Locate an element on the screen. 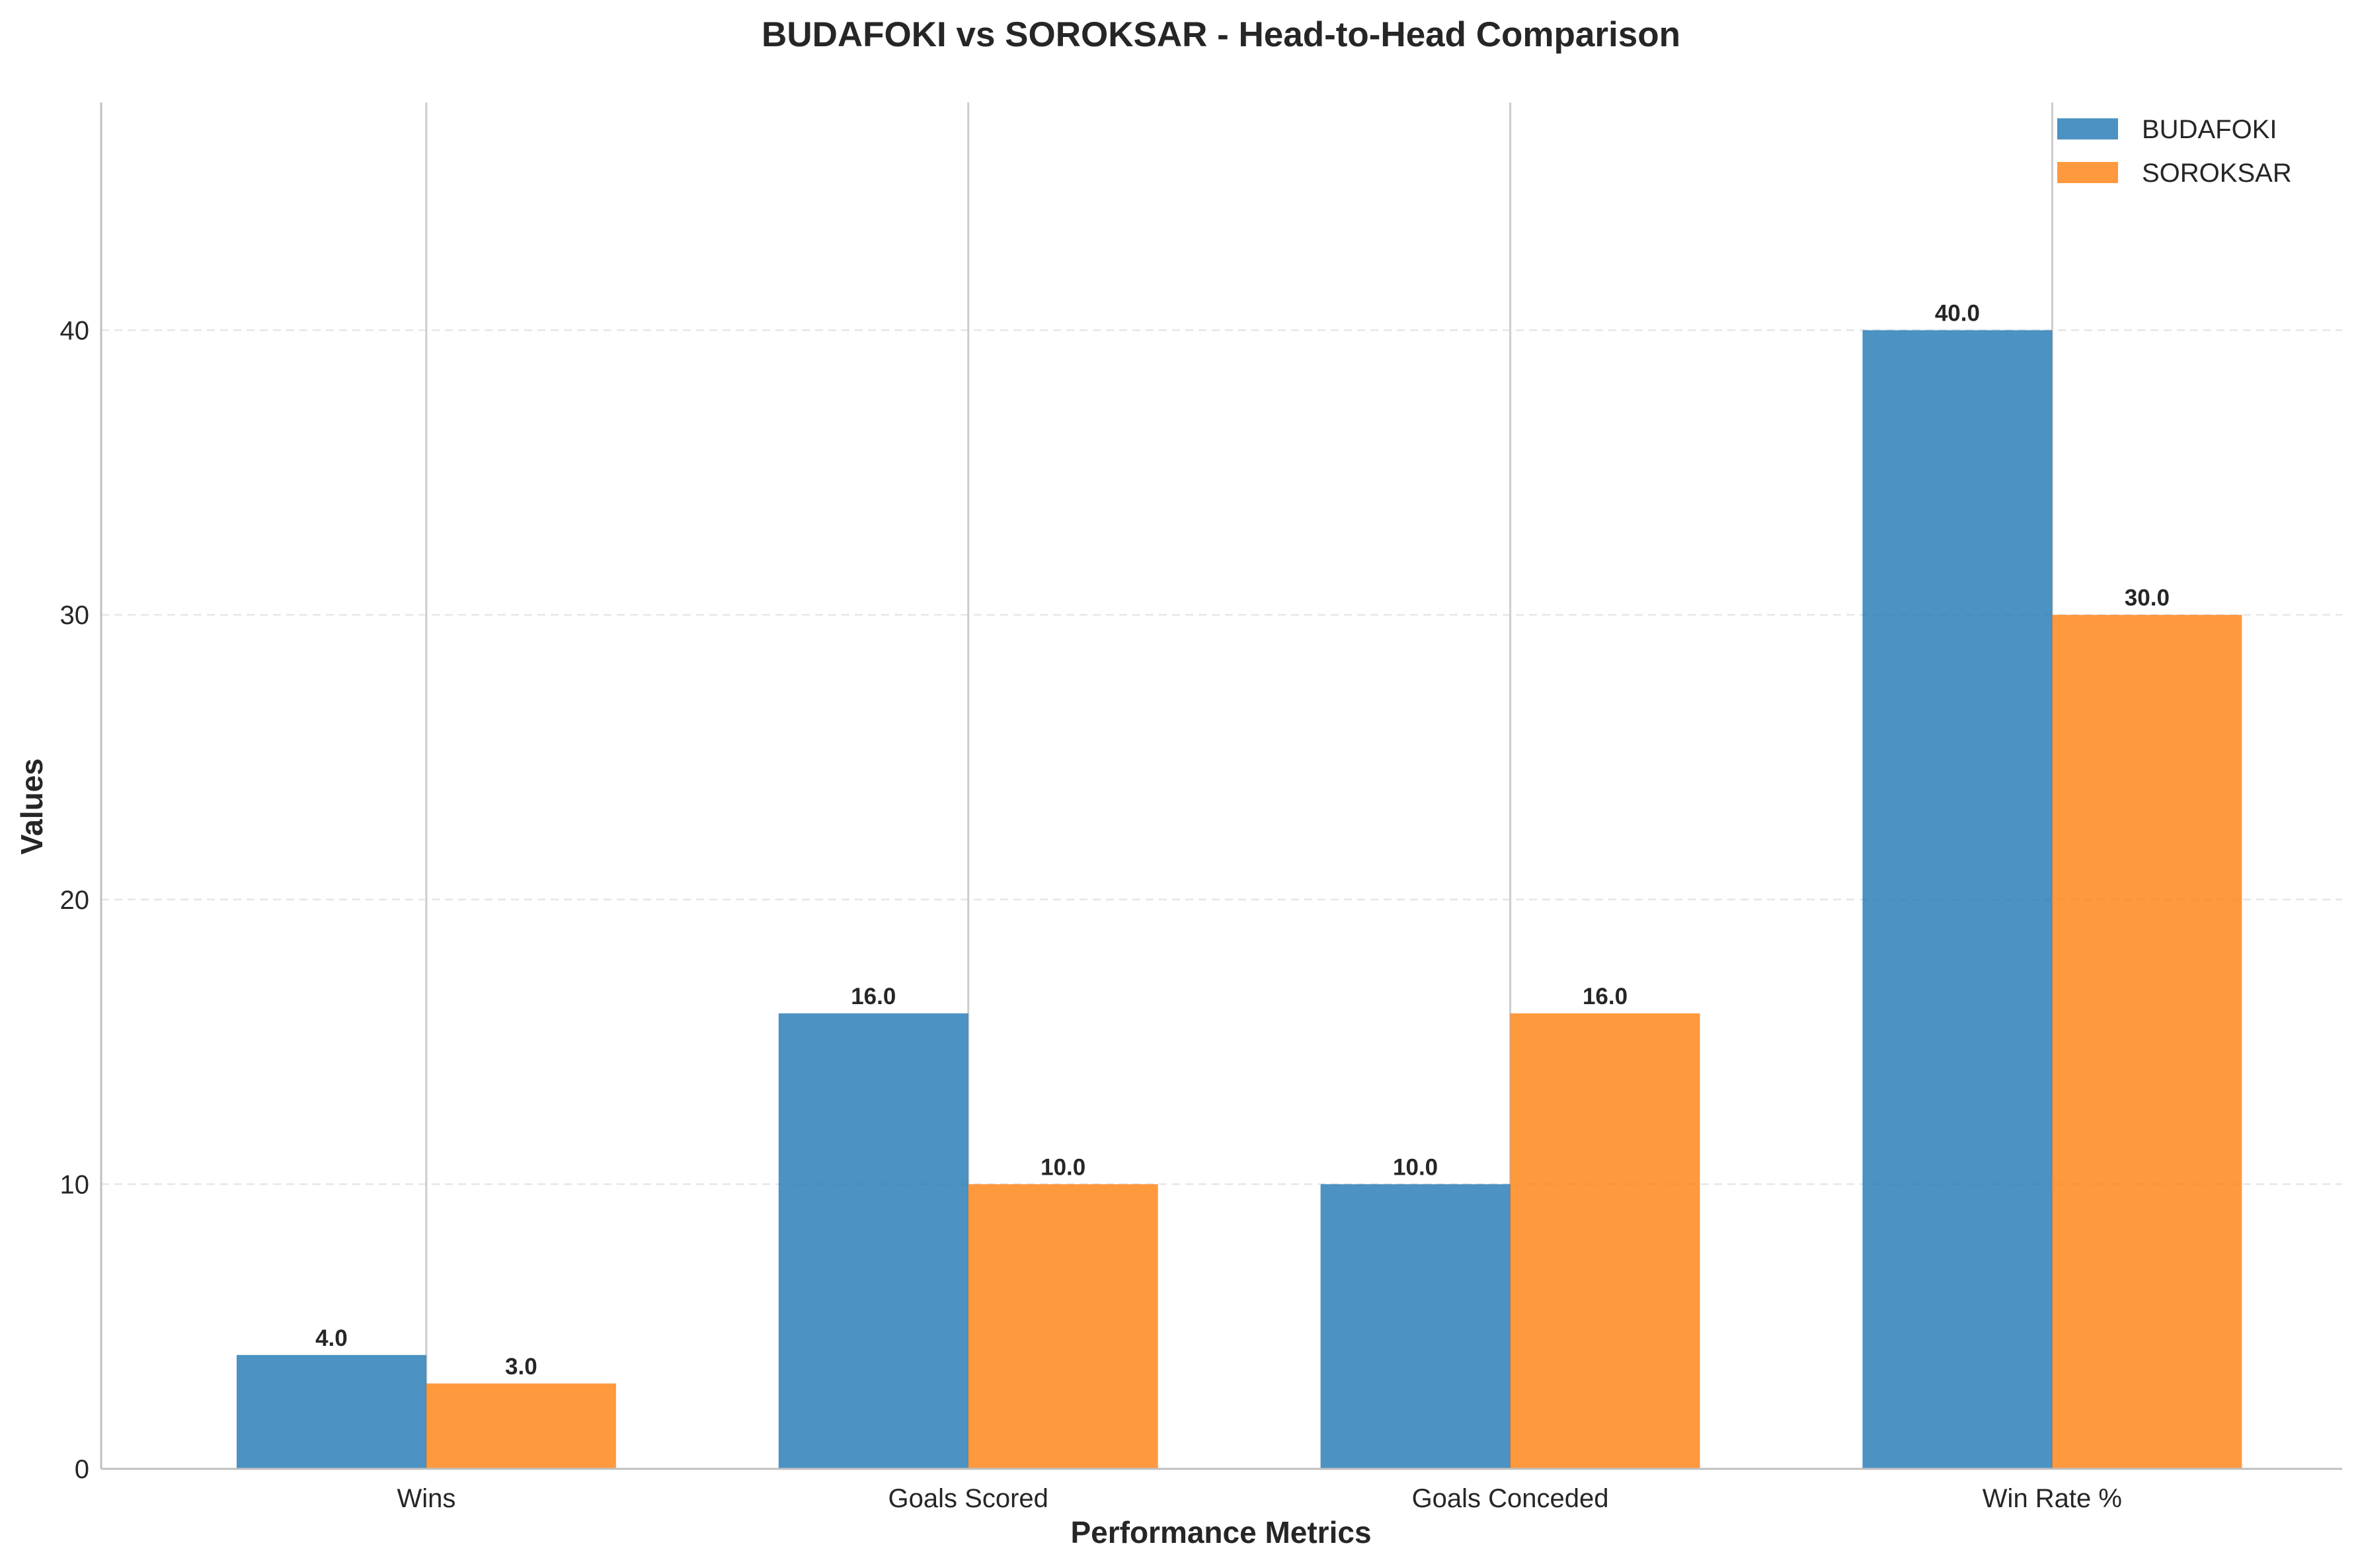 This screenshot has width=2360, height=1568. legend: BUDAFOKI SOROKSAR is located at coordinates (2174, 151).